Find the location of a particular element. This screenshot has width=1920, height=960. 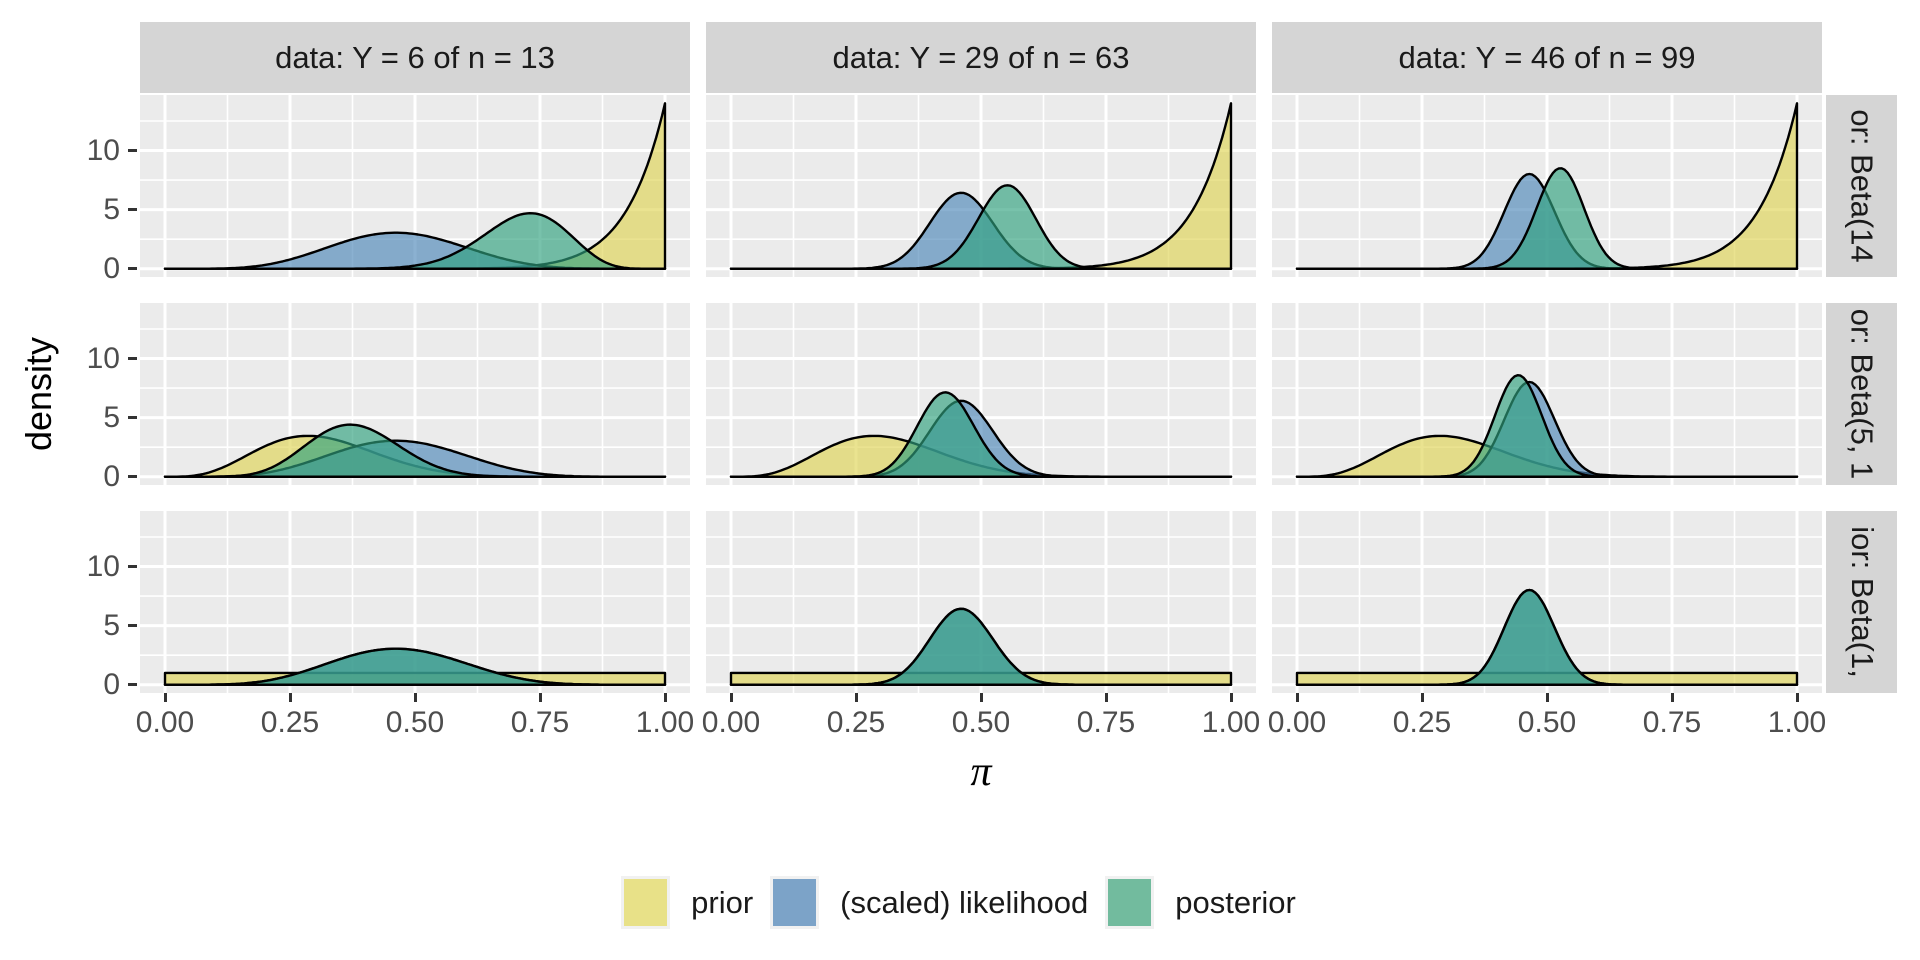

legend-swatch-likelihood is located at coordinates (795, 902).